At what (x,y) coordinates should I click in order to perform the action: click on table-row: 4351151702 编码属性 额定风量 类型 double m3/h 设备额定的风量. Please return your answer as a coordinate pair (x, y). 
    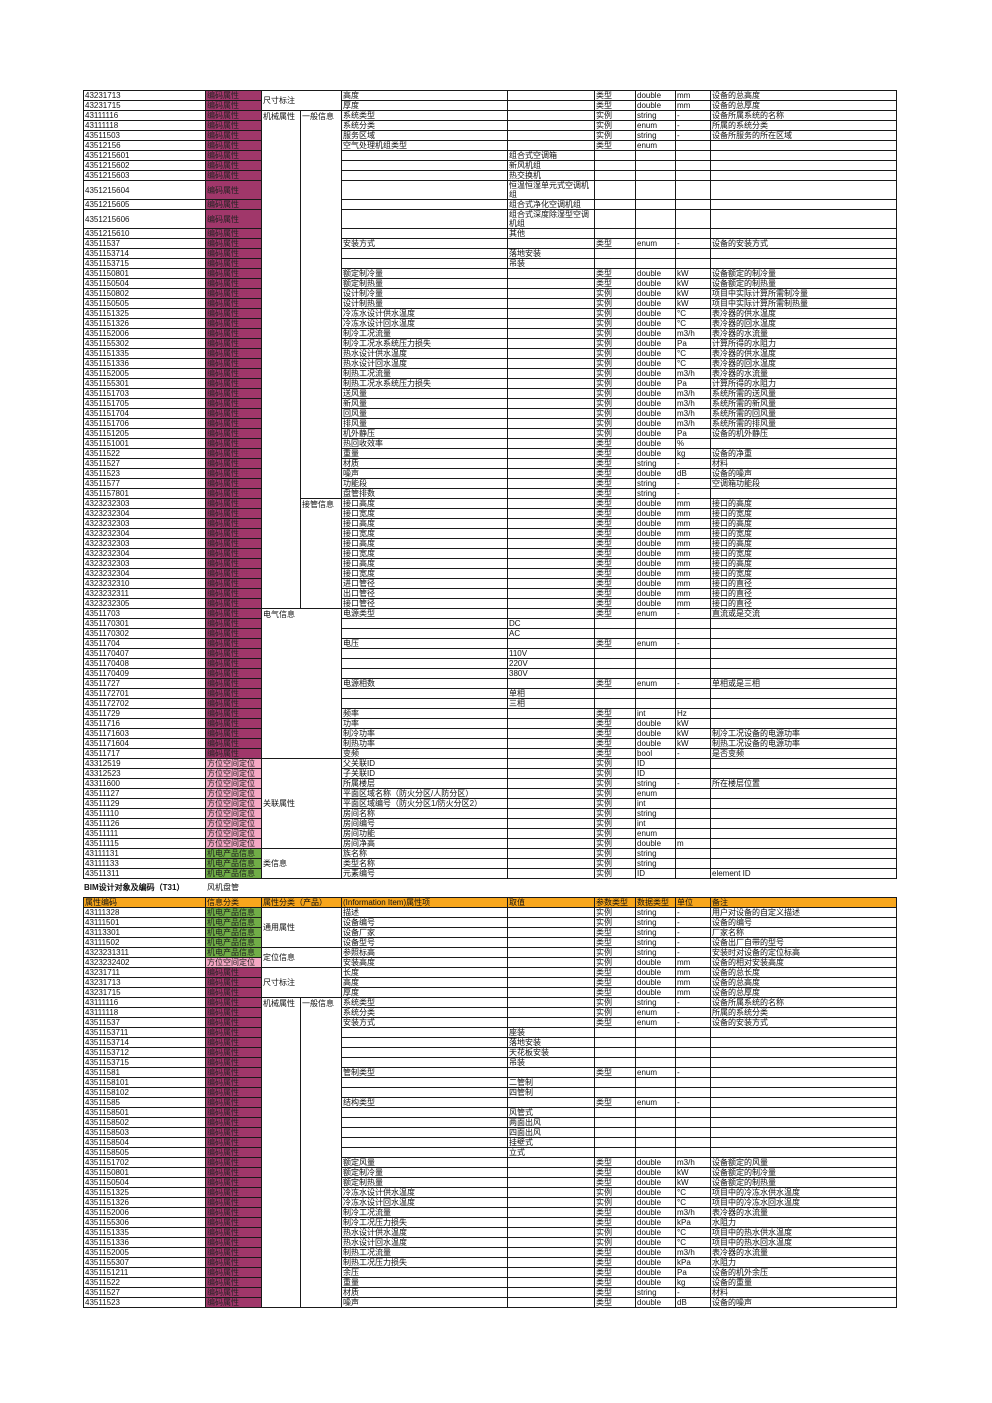
    Looking at the image, I should click on (490, 1162).